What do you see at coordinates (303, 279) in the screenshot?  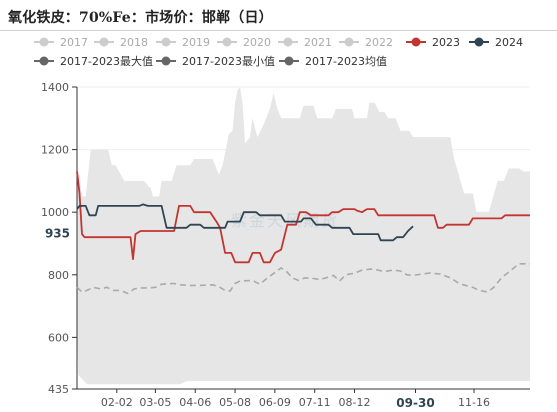 I see `series-line-2017-2023-` at bounding box center [303, 279].